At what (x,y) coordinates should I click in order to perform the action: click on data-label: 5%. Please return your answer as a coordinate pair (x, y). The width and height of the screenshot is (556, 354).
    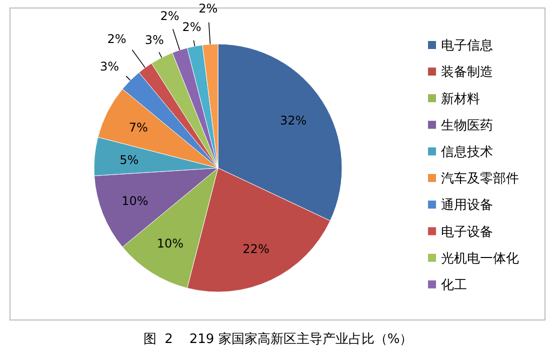
    Looking at the image, I should click on (129, 159).